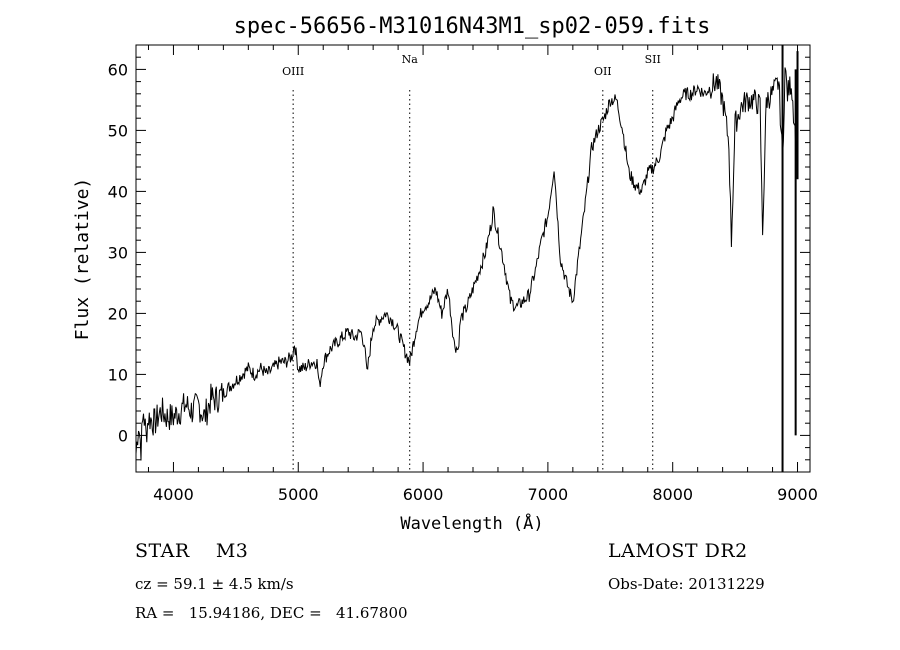  I want to click on y-tick-label: 50, so click(118, 130).